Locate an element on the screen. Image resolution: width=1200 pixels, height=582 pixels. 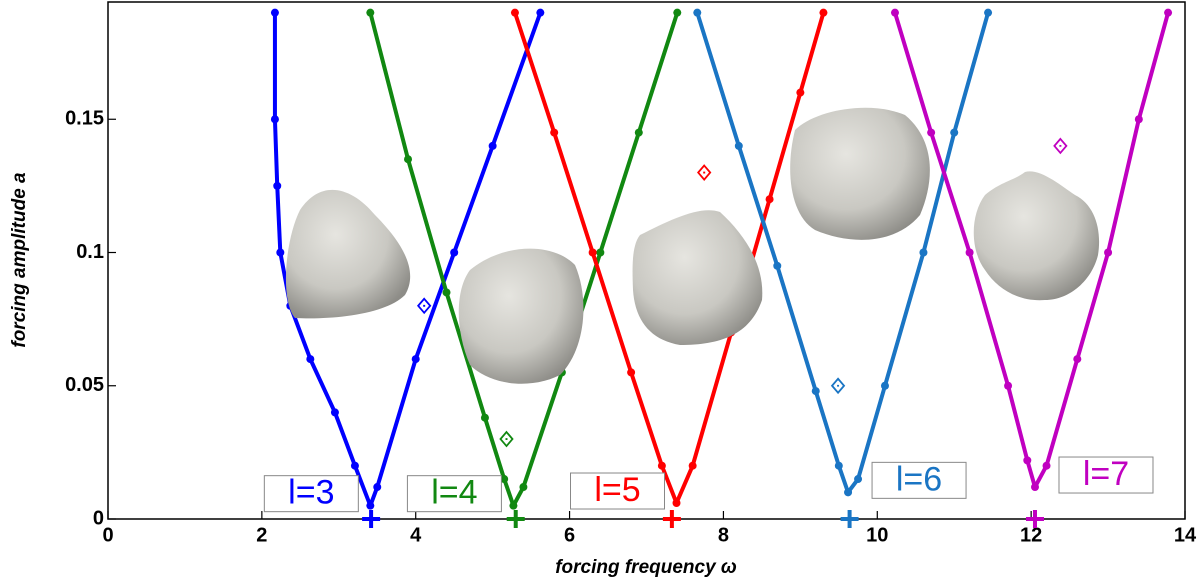
x-tick-label: 6 is located at coordinates (569, 535).